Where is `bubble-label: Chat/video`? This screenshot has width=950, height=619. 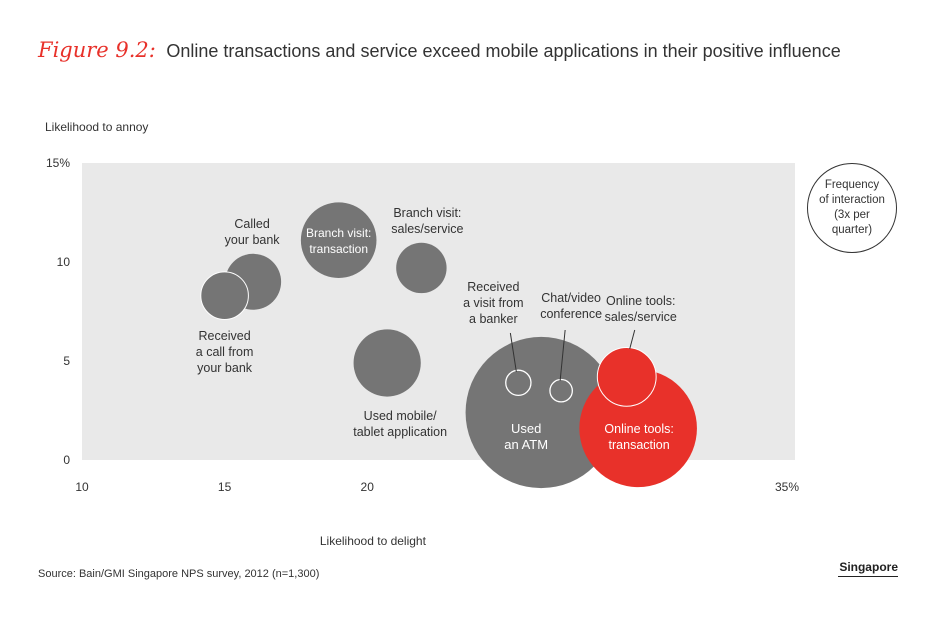 bubble-label: Chat/video is located at coordinates (571, 298).